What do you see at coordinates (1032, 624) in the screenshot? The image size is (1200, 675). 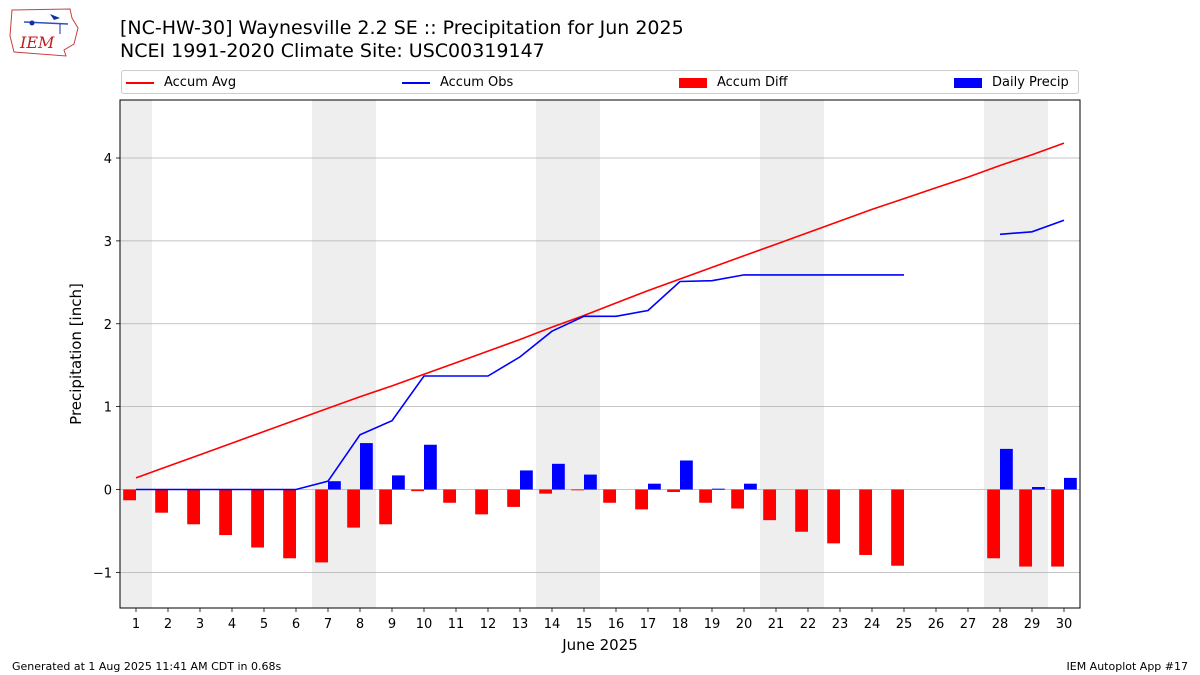 I see `x-tick-label: 29` at bounding box center [1032, 624].